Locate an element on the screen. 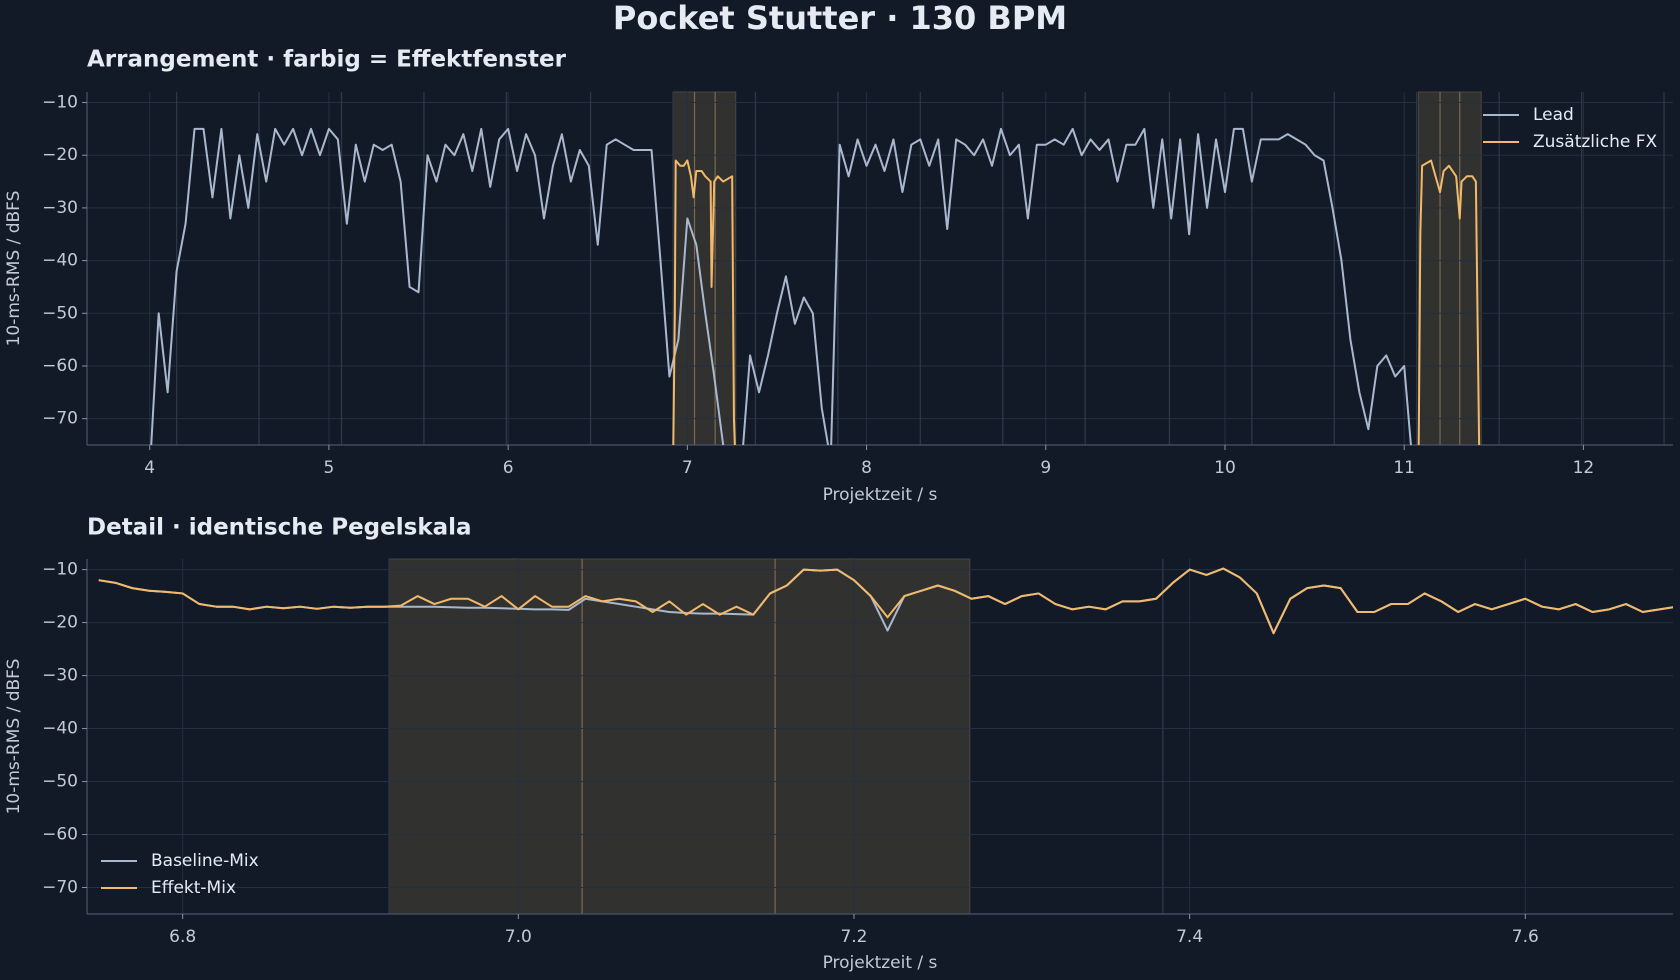 The height and width of the screenshot is (980, 1680). x-tick-label: 5 is located at coordinates (329, 468).